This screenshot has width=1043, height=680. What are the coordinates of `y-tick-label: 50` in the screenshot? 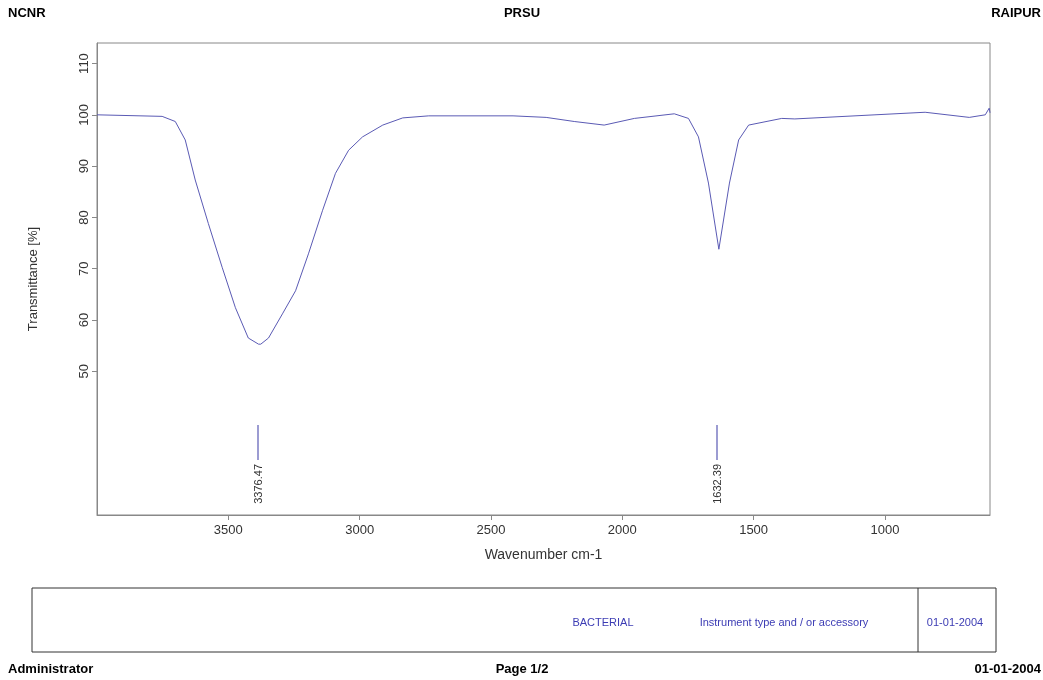 It's located at (83, 371).